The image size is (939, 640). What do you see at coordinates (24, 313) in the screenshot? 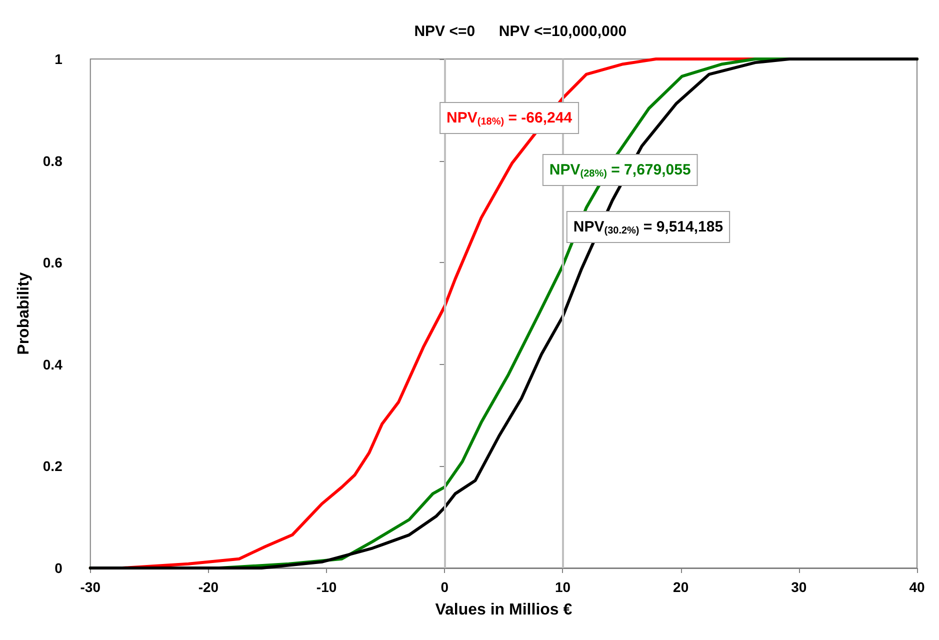
I see `y-axis-title: Probability` at bounding box center [24, 313].